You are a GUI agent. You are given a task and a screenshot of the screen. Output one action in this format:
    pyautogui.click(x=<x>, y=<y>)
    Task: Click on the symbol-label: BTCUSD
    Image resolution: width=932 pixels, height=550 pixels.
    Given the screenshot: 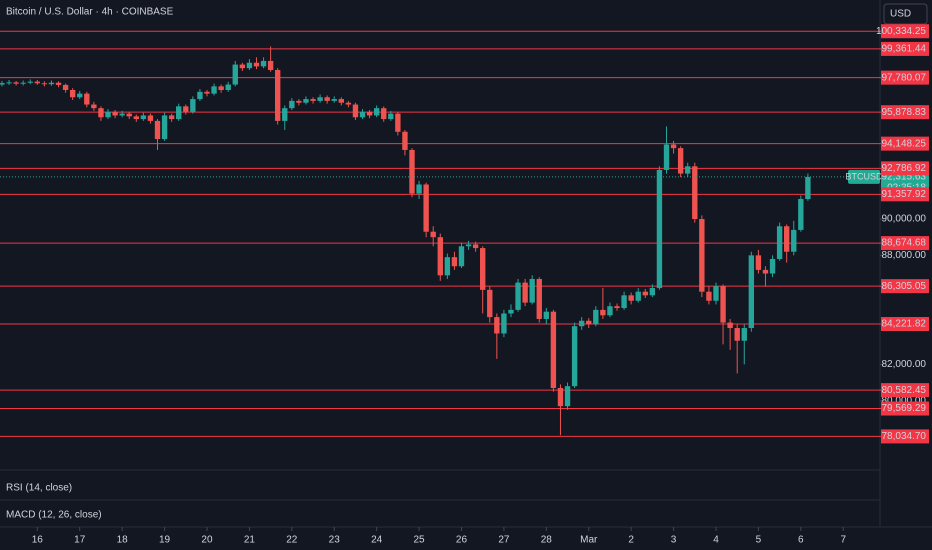 What is the action you would take?
    pyautogui.click(x=864, y=176)
    